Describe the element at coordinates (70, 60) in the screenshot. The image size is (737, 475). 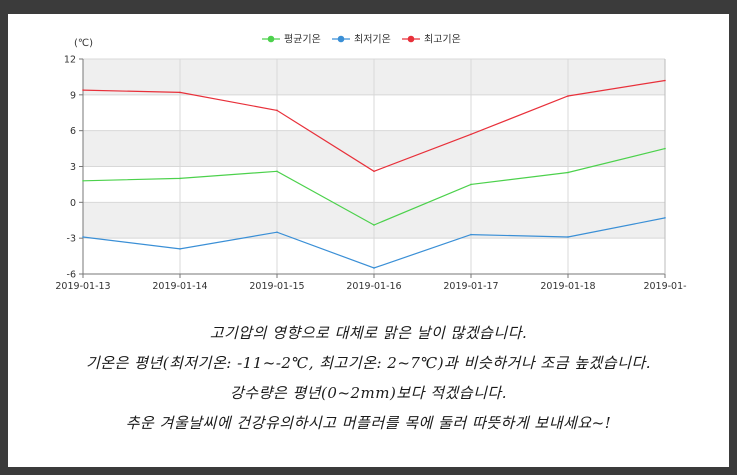
I see `y-tick-label: 12` at that location.